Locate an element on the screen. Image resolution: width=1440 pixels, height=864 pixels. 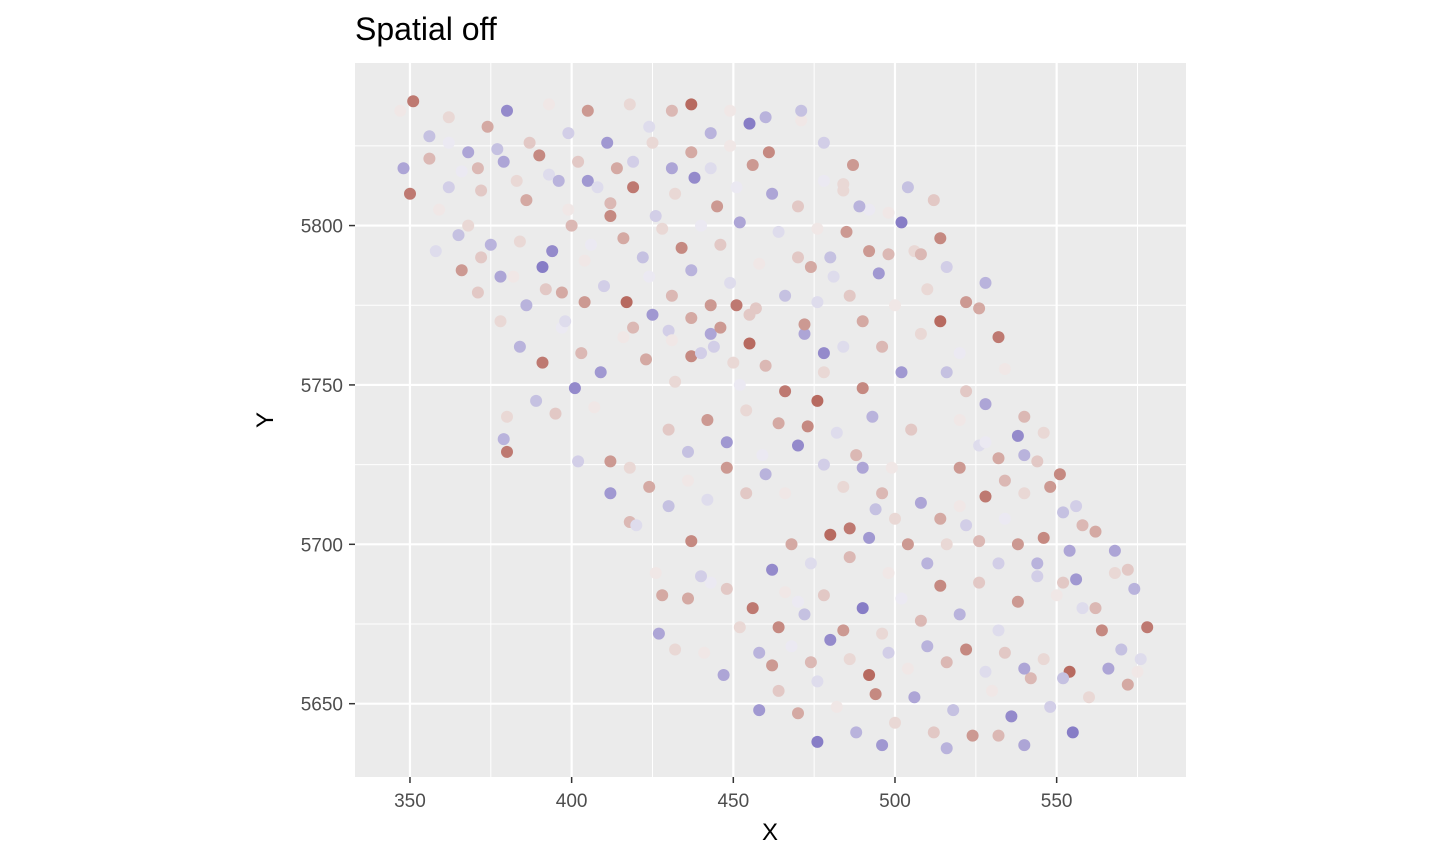
x-tick-label: 550 is located at coordinates (1057, 801).